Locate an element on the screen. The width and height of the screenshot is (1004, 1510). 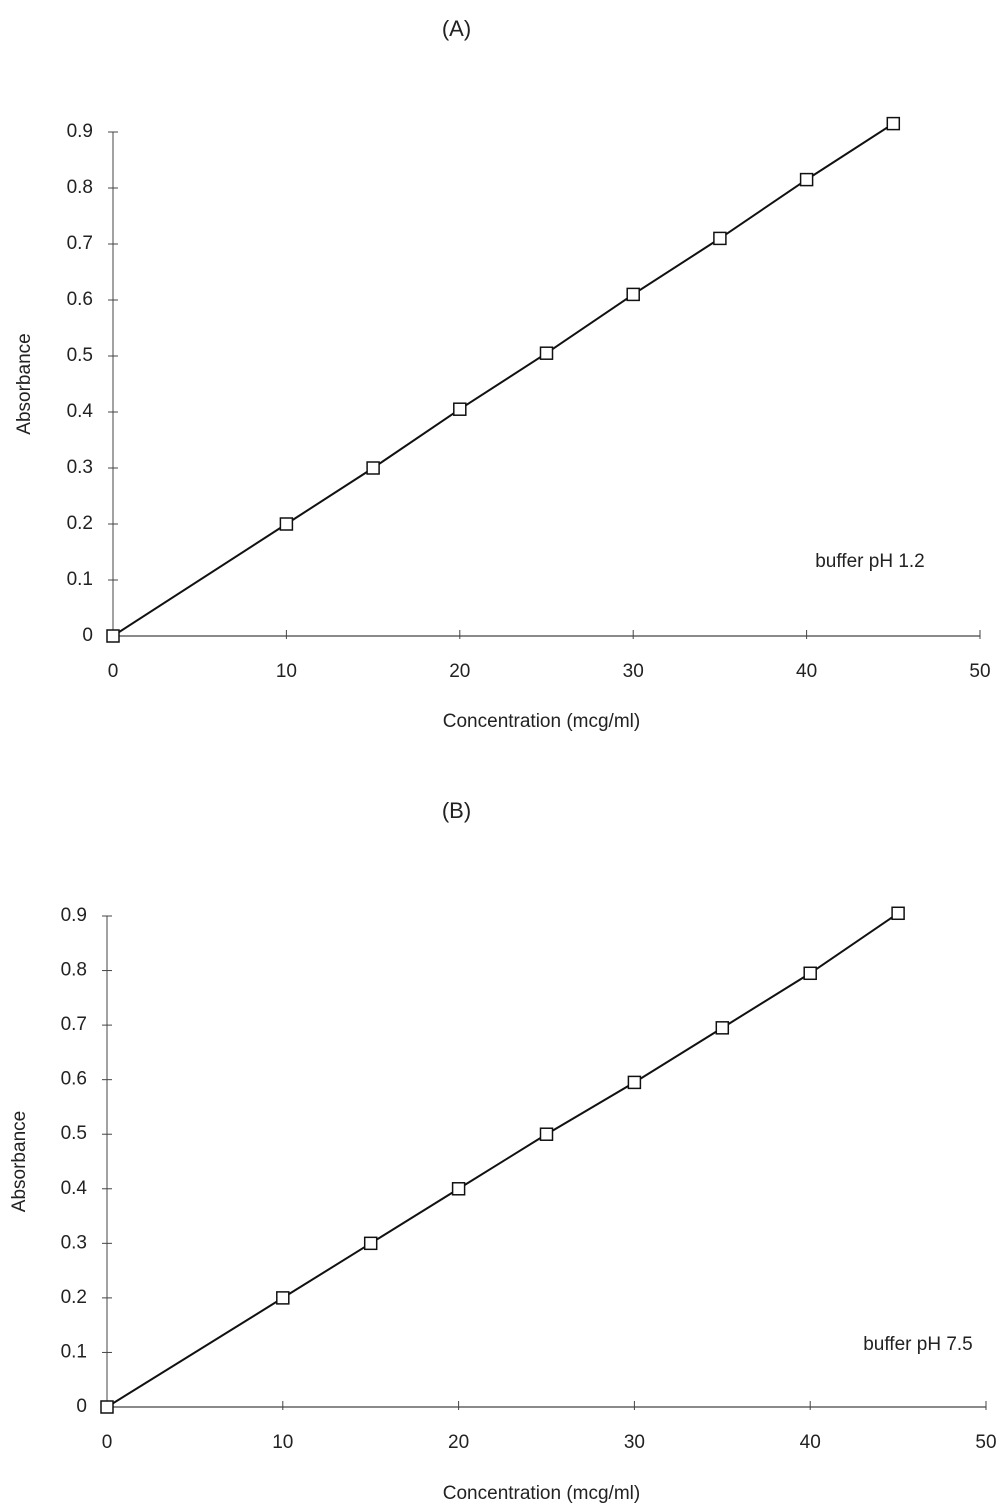
chart-title: (A) is located at coordinates (456, 28).